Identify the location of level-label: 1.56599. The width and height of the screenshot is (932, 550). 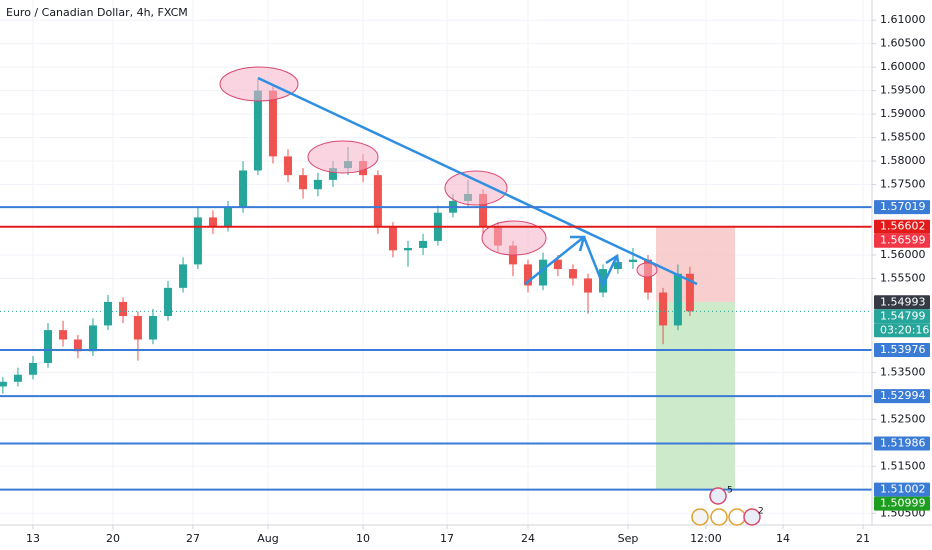
(903, 240).